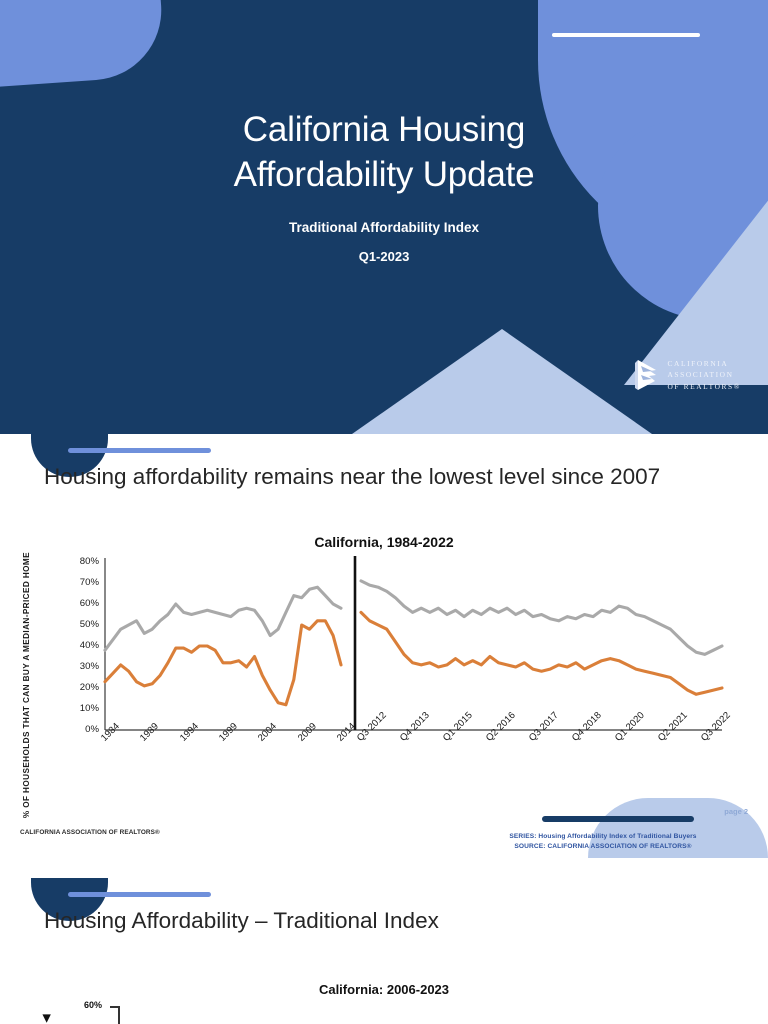  I want to click on decorative-mountain-shape, so click(502, 381).